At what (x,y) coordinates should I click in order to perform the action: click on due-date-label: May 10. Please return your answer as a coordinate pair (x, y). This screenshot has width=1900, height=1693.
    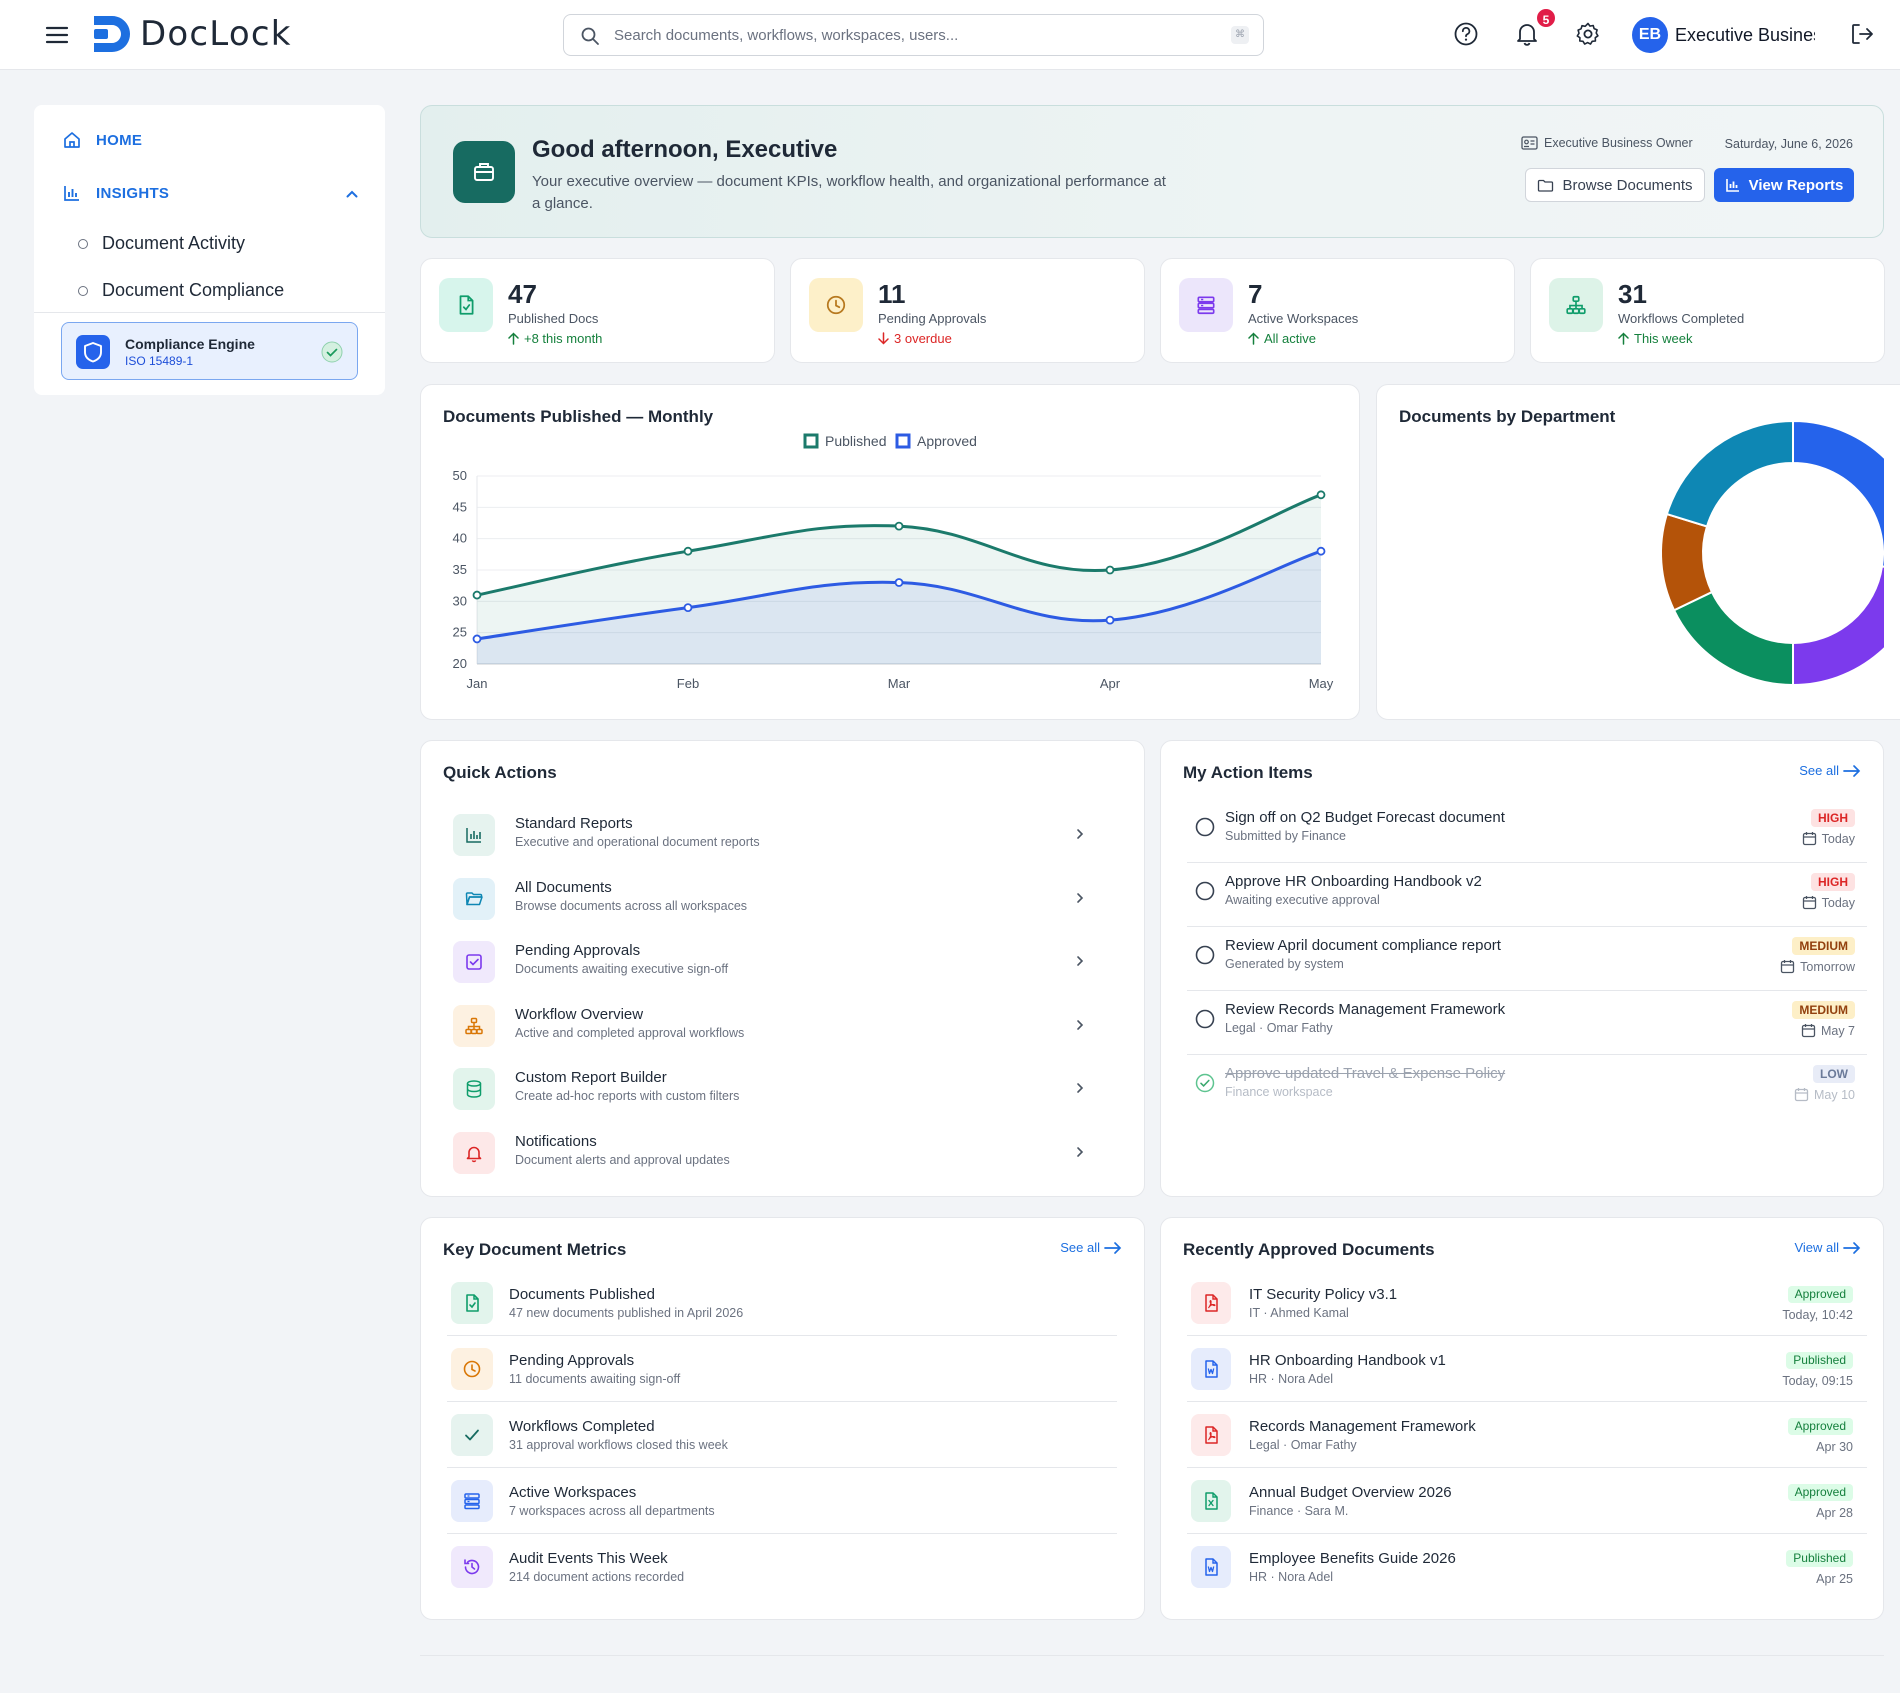
    Looking at the image, I should click on (1834, 1094).